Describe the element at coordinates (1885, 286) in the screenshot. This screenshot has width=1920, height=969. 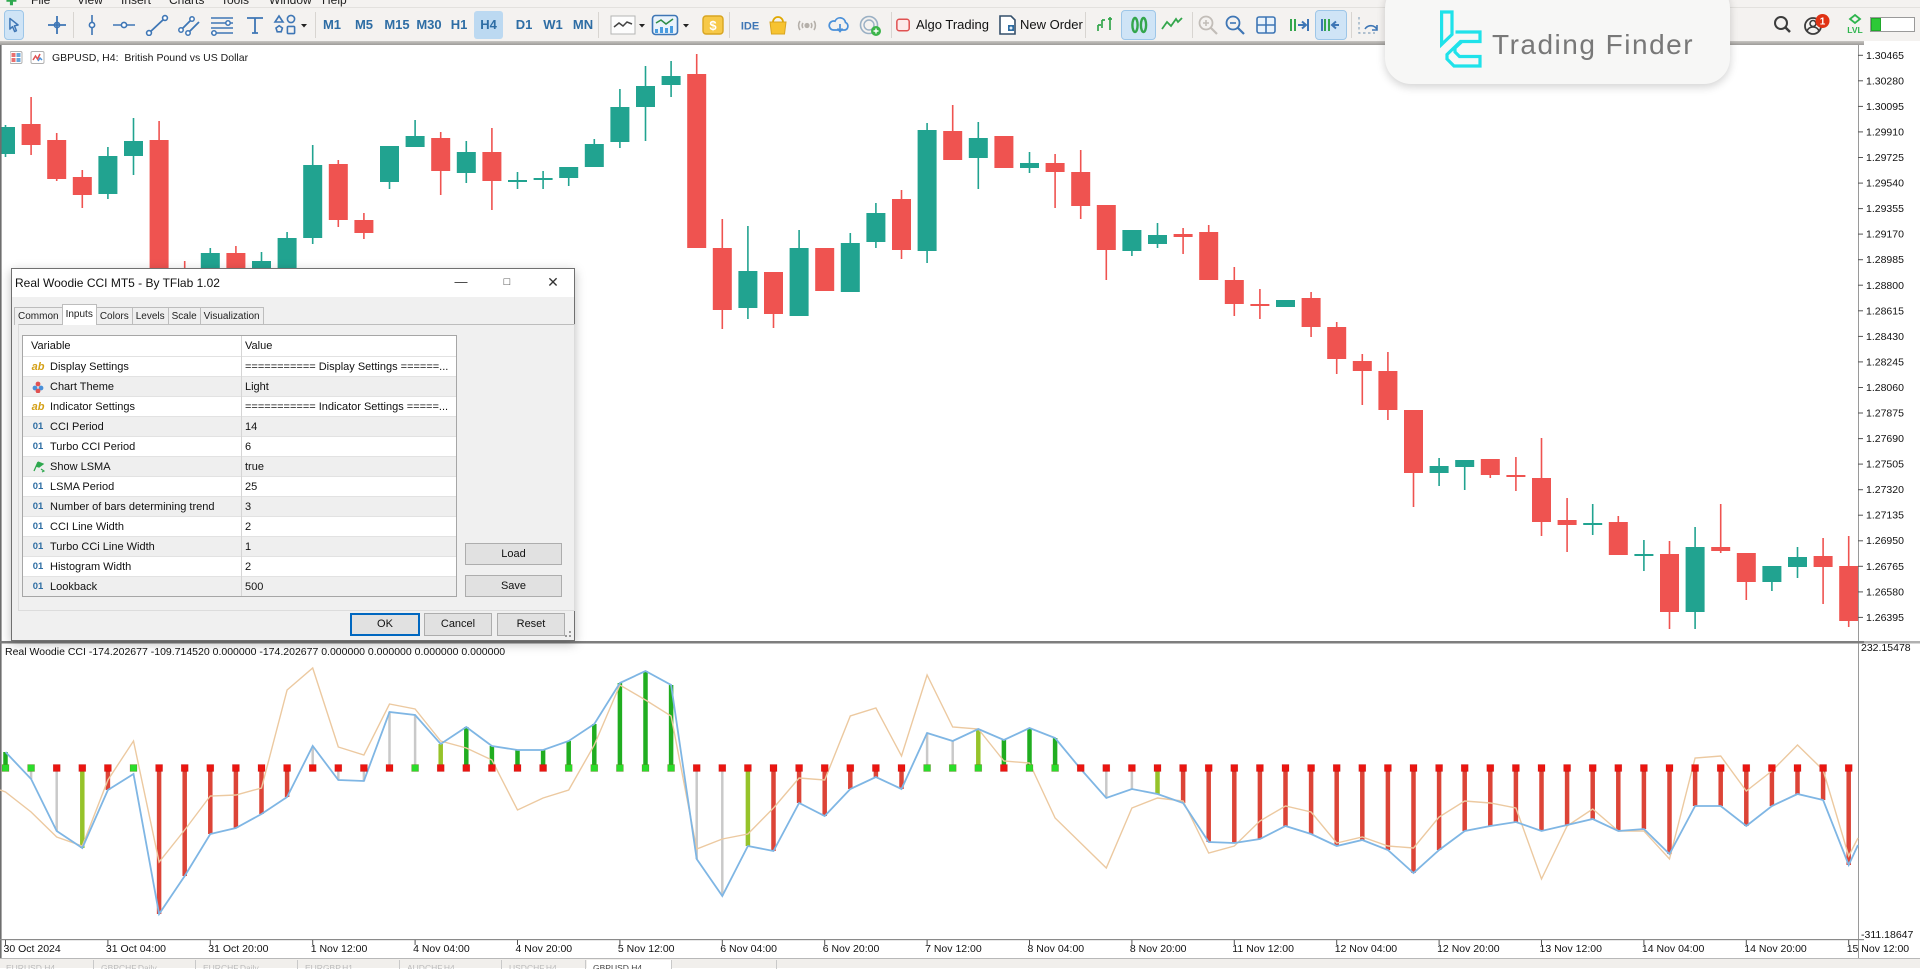
I see `svg-text: 1.28800` at that location.